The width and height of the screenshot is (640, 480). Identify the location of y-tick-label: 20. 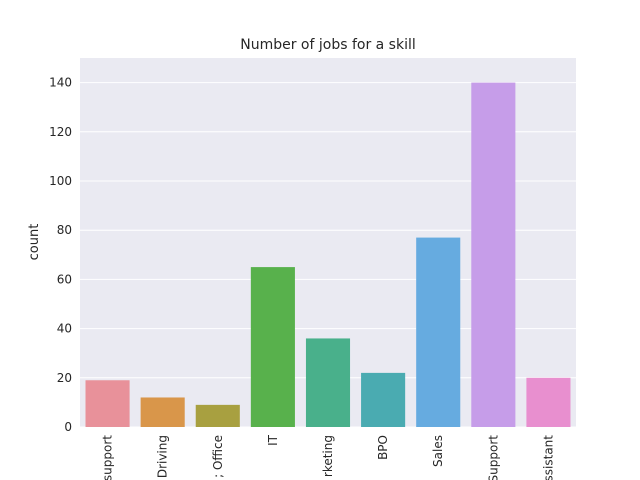
(64, 378).